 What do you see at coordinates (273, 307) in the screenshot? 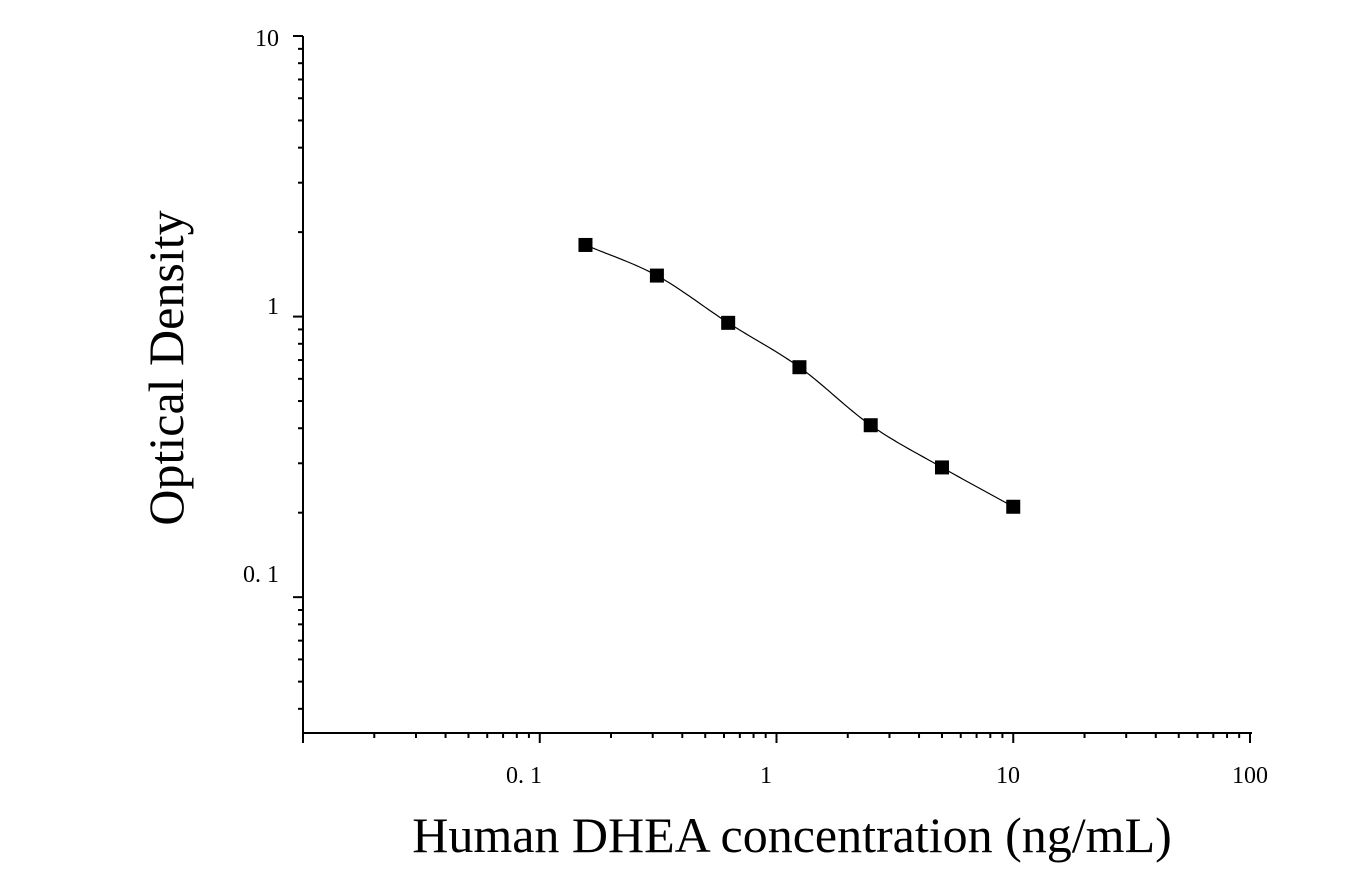
I see `y-tick-label: 1` at bounding box center [273, 307].